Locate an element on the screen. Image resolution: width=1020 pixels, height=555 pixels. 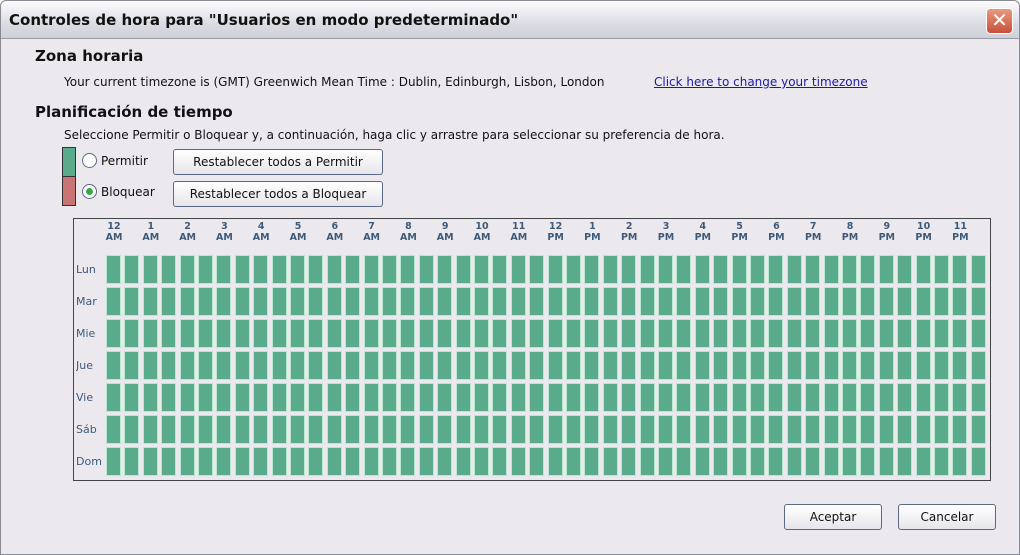
change-timezone-link: Click here to change your timezone is located at coordinates (761, 82).